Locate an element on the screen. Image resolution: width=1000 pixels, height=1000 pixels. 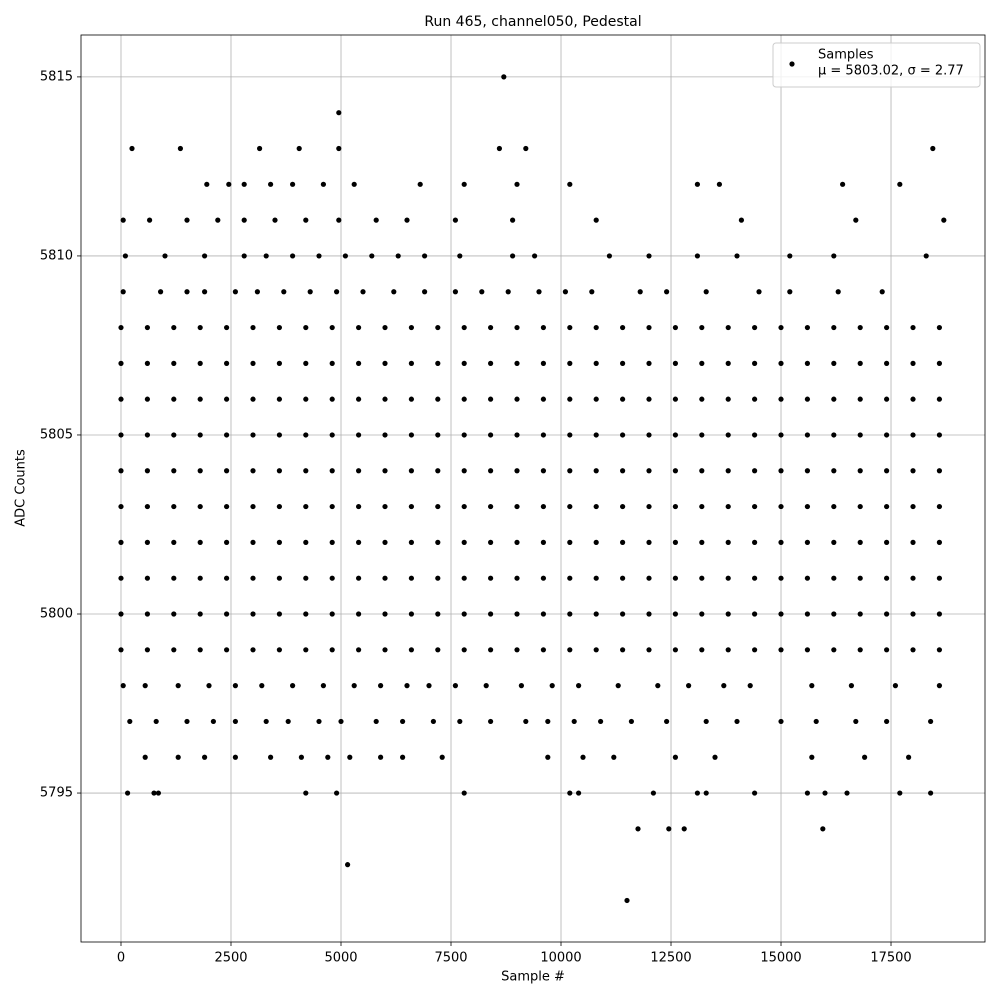
x-tick-label: 17500 is located at coordinates (890, 958).